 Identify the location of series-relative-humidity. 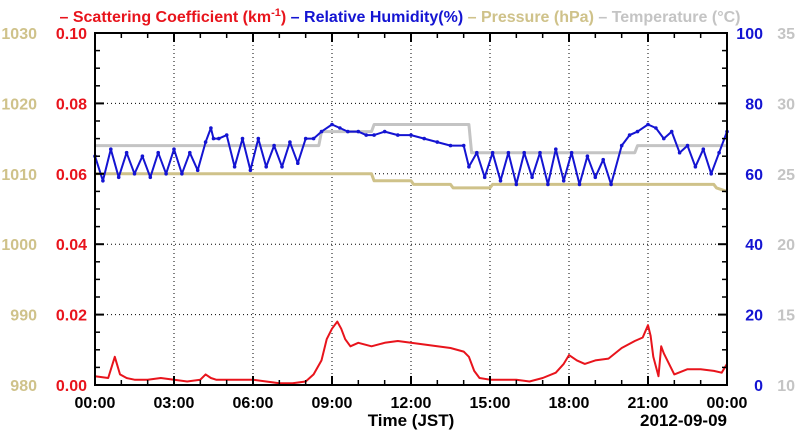
(411, 154).